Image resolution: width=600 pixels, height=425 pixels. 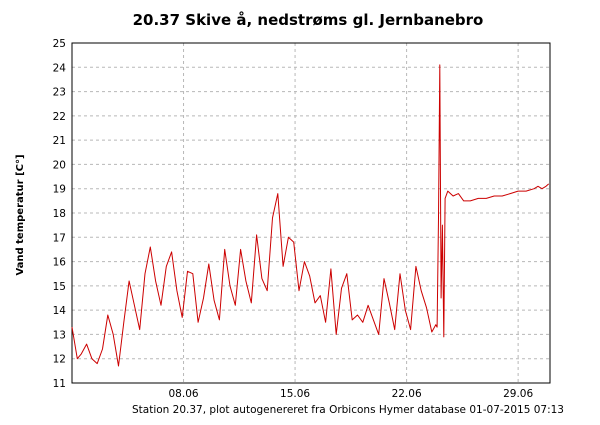 I want to click on y-tick-label: 14, so click(x=60, y=311).